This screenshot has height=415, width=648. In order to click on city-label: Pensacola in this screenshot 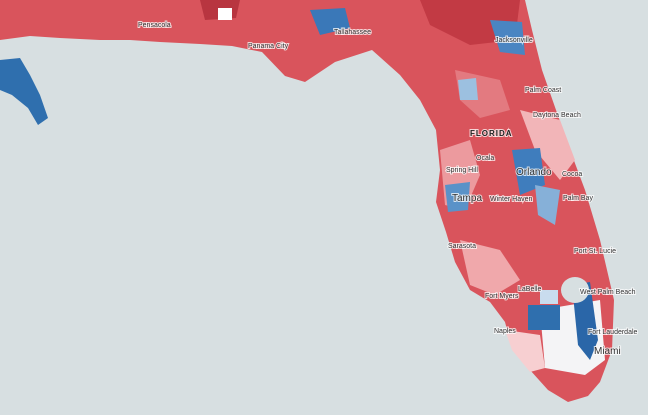, I will do `click(154, 25)`.